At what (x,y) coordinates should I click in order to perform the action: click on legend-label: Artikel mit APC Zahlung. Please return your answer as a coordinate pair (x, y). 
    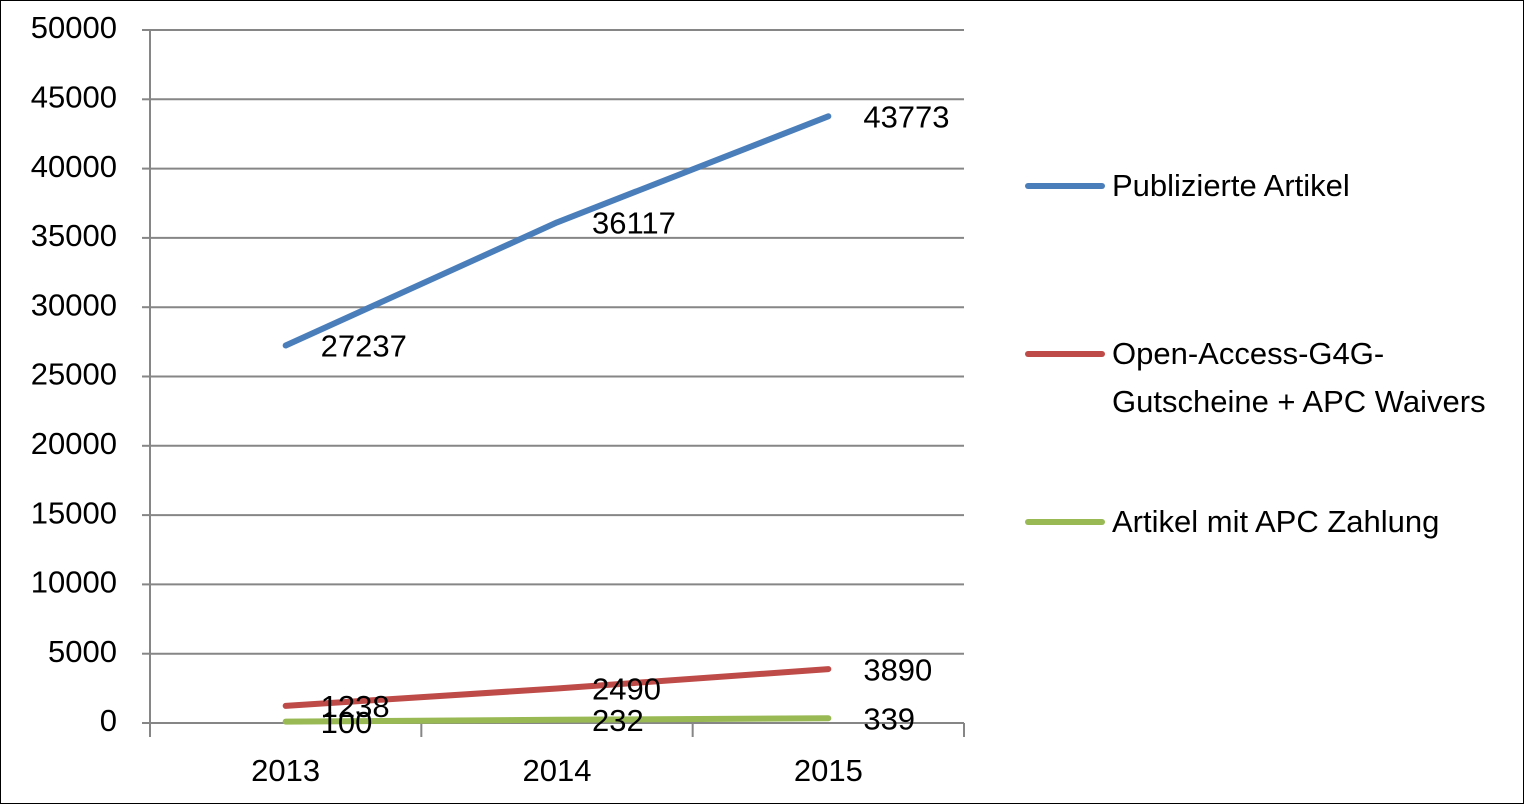
    Looking at the image, I should click on (1276, 521).